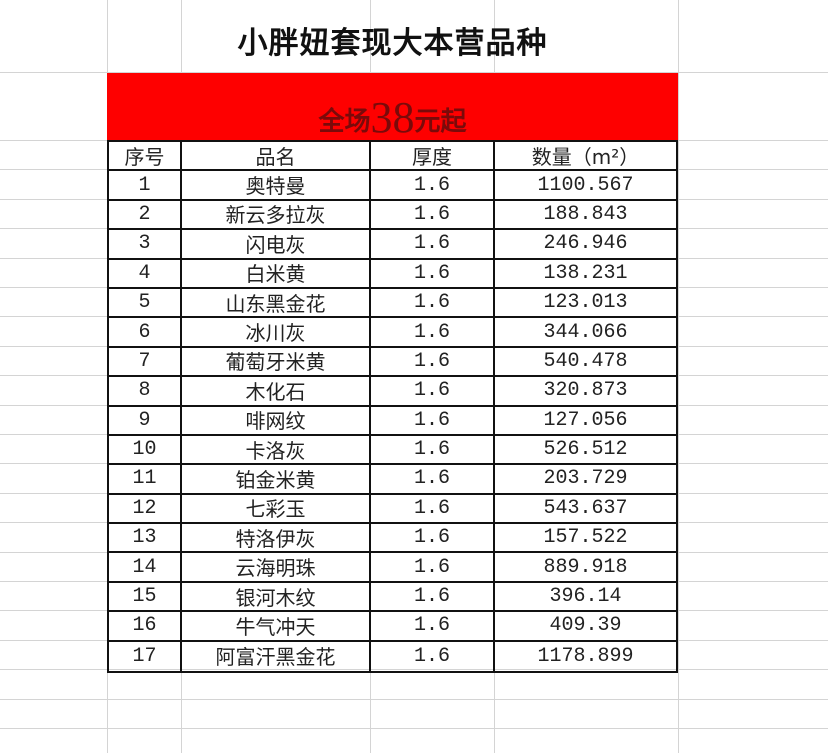 The height and width of the screenshot is (753, 828). What do you see at coordinates (276, 361) in the screenshot?
I see `cell-name: 葡萄牙米黄` at bounding box center [276, 361].